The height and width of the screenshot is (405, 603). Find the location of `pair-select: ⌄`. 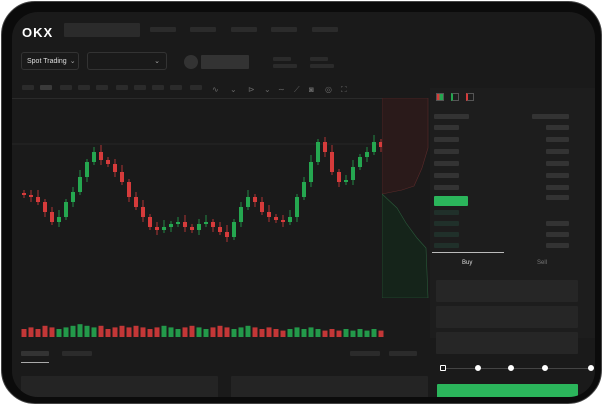

pair-select: ⌄ is located at coordinates (127, 61).